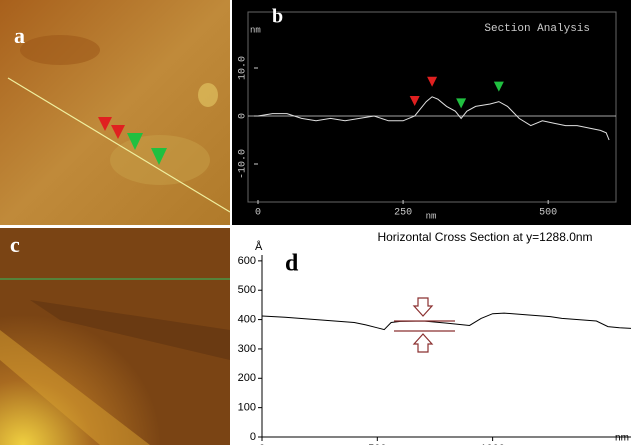 The image size is (631, 445). Describe the element at coordinates (15, 244) in the screenshot. I see `panel-label: c` at that location.